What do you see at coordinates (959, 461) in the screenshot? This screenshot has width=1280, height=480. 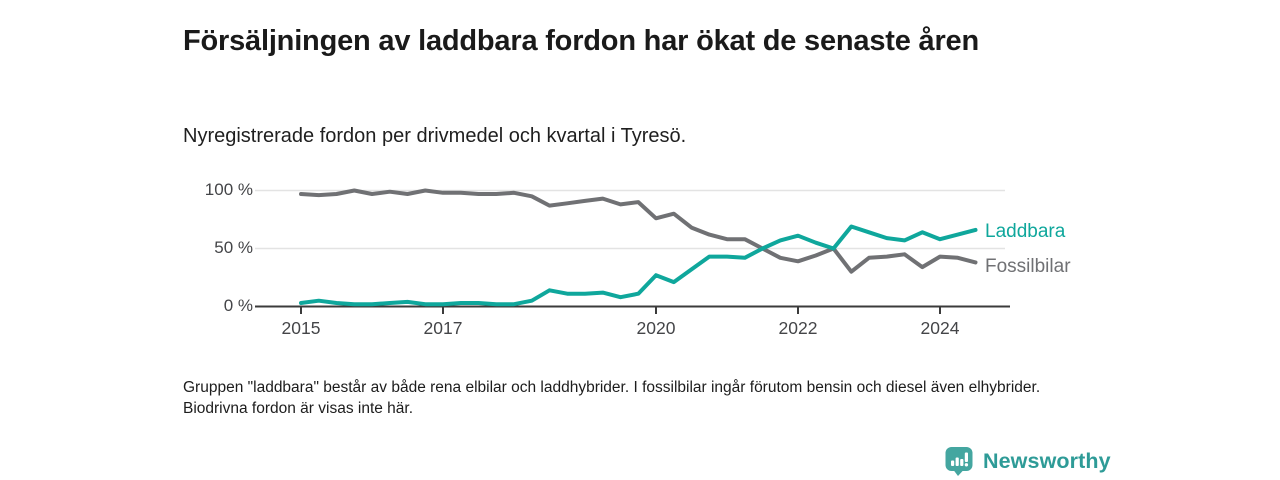 I see `newsworthy-bar-chart-bubble-icon` at bounding box center [959, 461].